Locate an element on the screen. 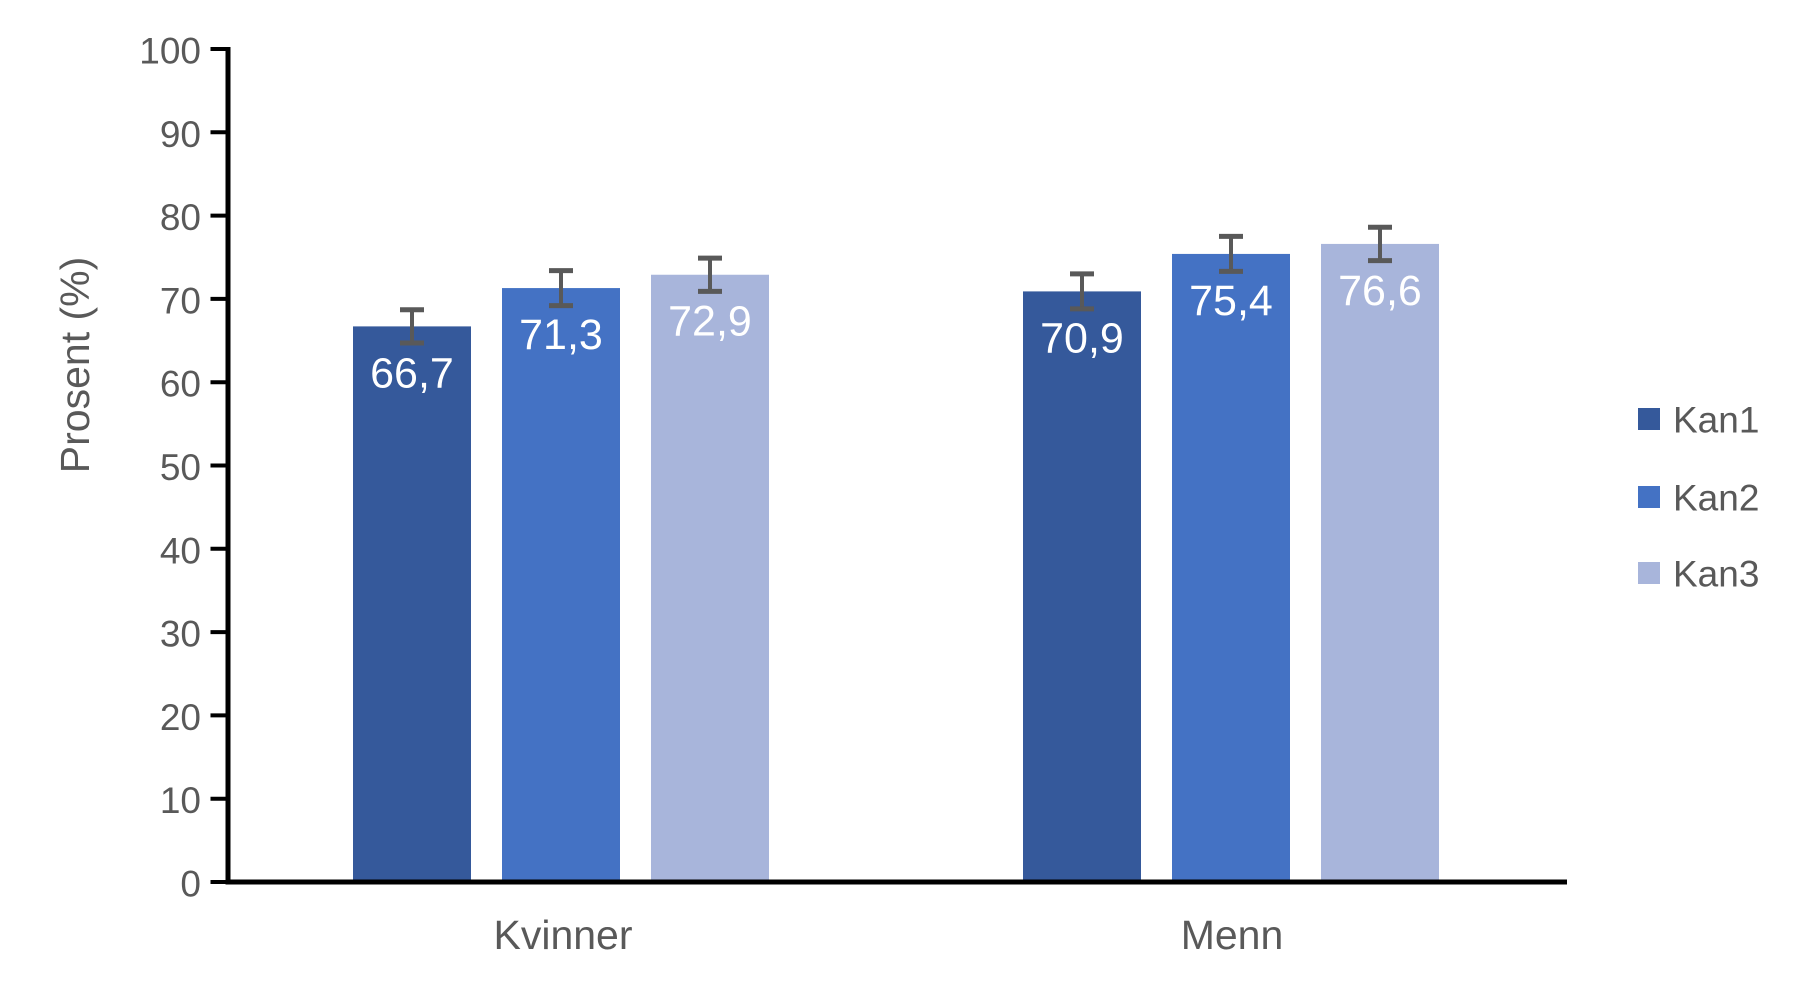  value-label-kan2-kvinner: 71,3 is located at coordinates (561, 335).